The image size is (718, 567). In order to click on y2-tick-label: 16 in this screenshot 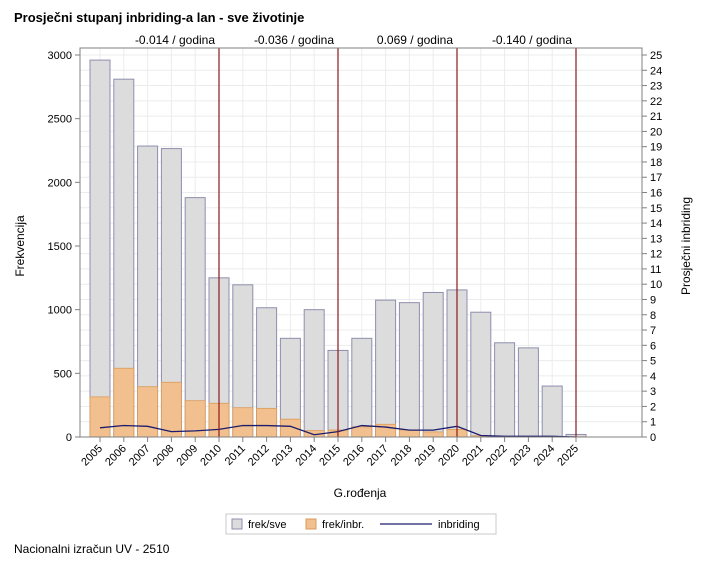, I will do `click(656, 194)`.